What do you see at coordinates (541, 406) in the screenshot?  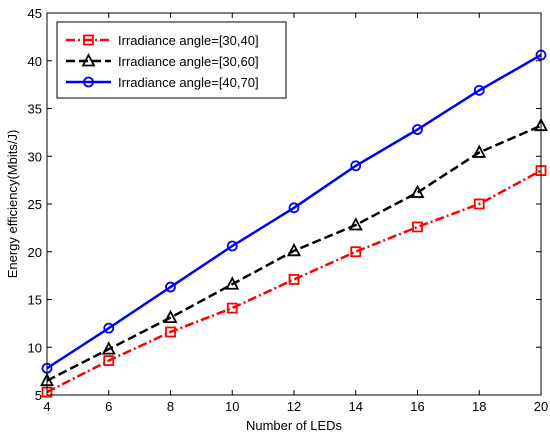 I see `x-tick-label: 20` at bounding box center [541, 406].